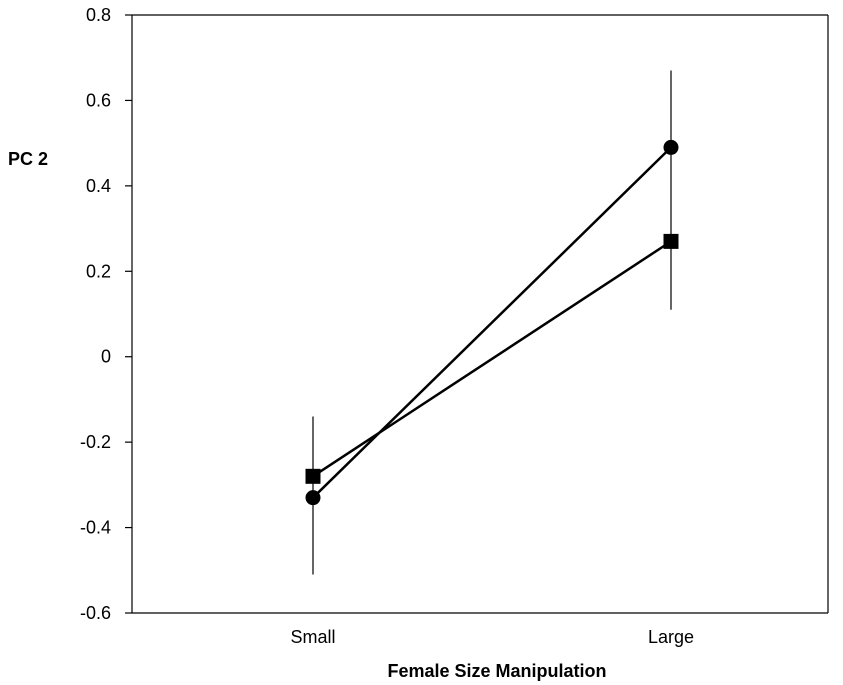 The height and width of the screenshot is (685, 843). What do you see at coordinates (496, 671) in the screenshot?
I see `x-axis-title: Female Size Manipulation` at bounding box center [496, 671].